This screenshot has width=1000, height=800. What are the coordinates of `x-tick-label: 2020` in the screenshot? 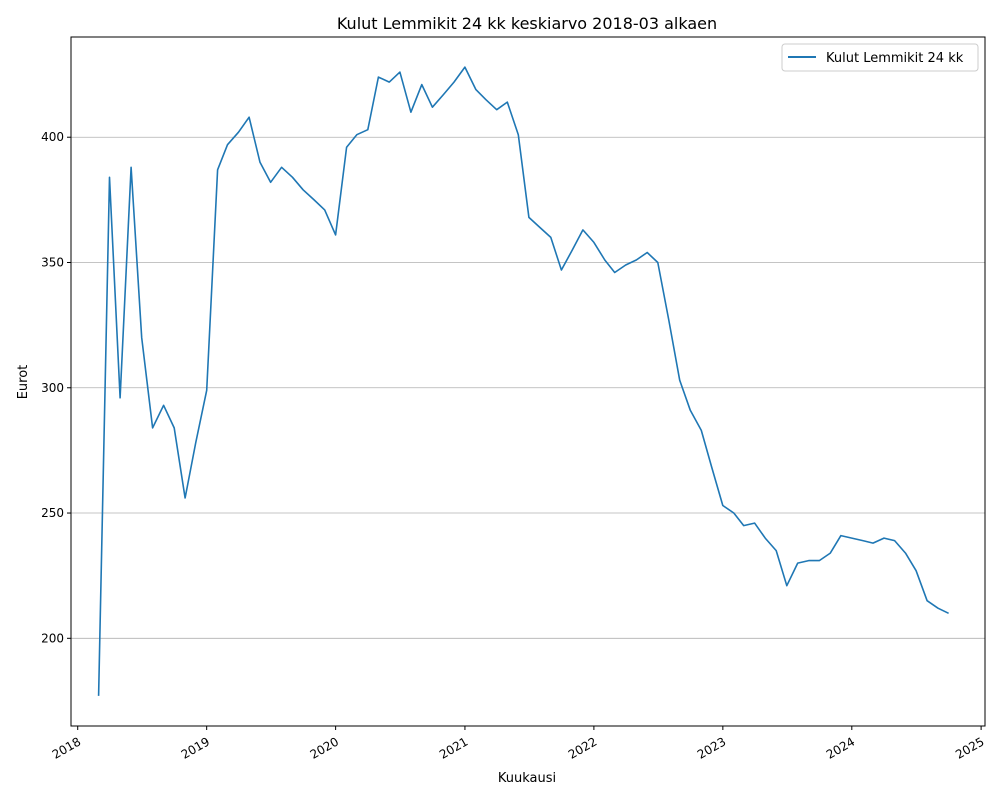 It's located at (324, 747).